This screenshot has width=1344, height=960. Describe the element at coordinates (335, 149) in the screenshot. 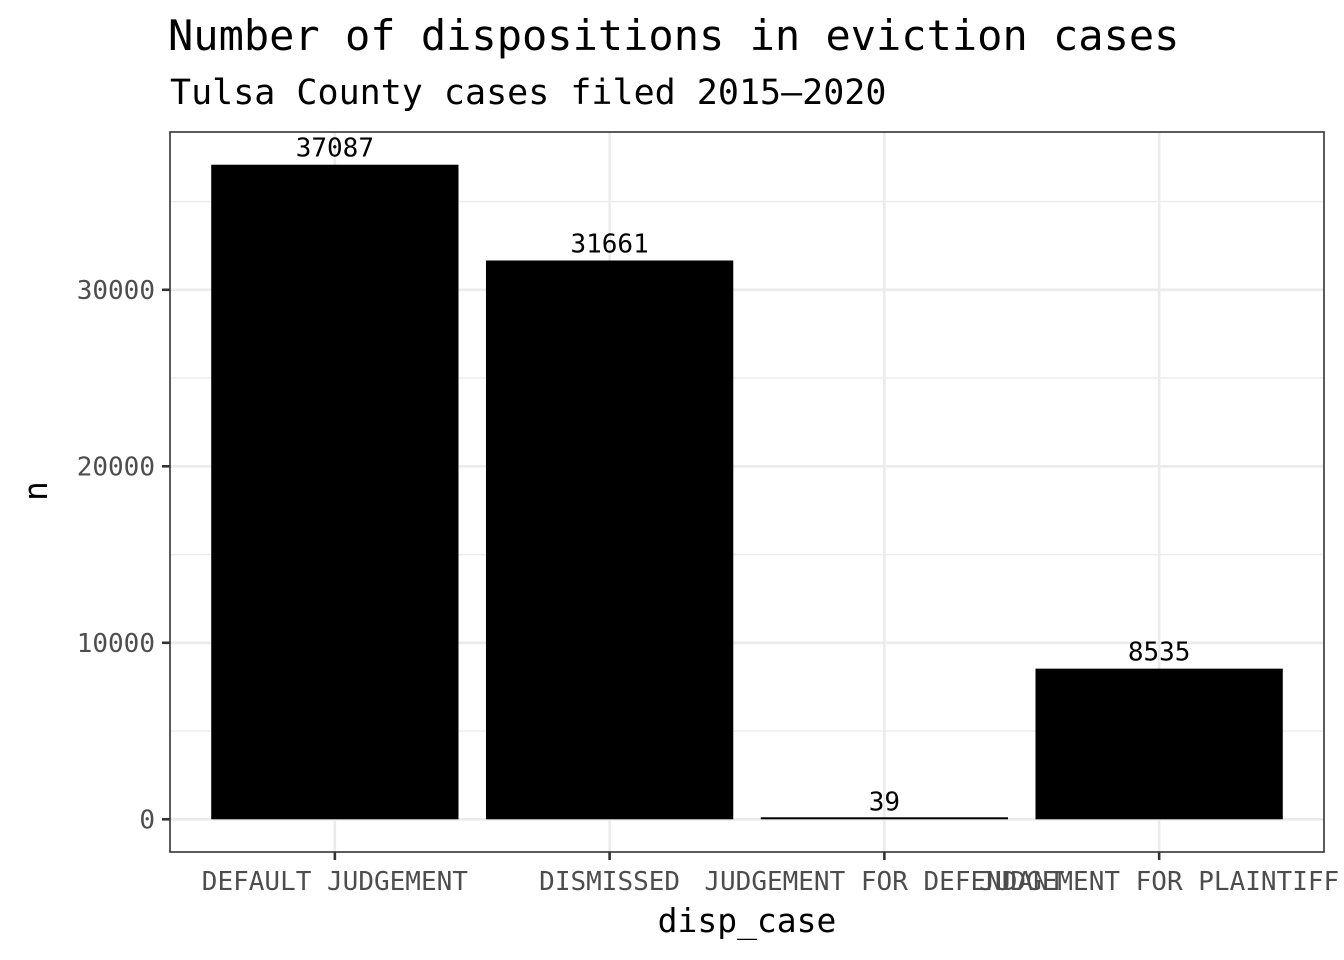

I see `data-label: 37087` at that location.